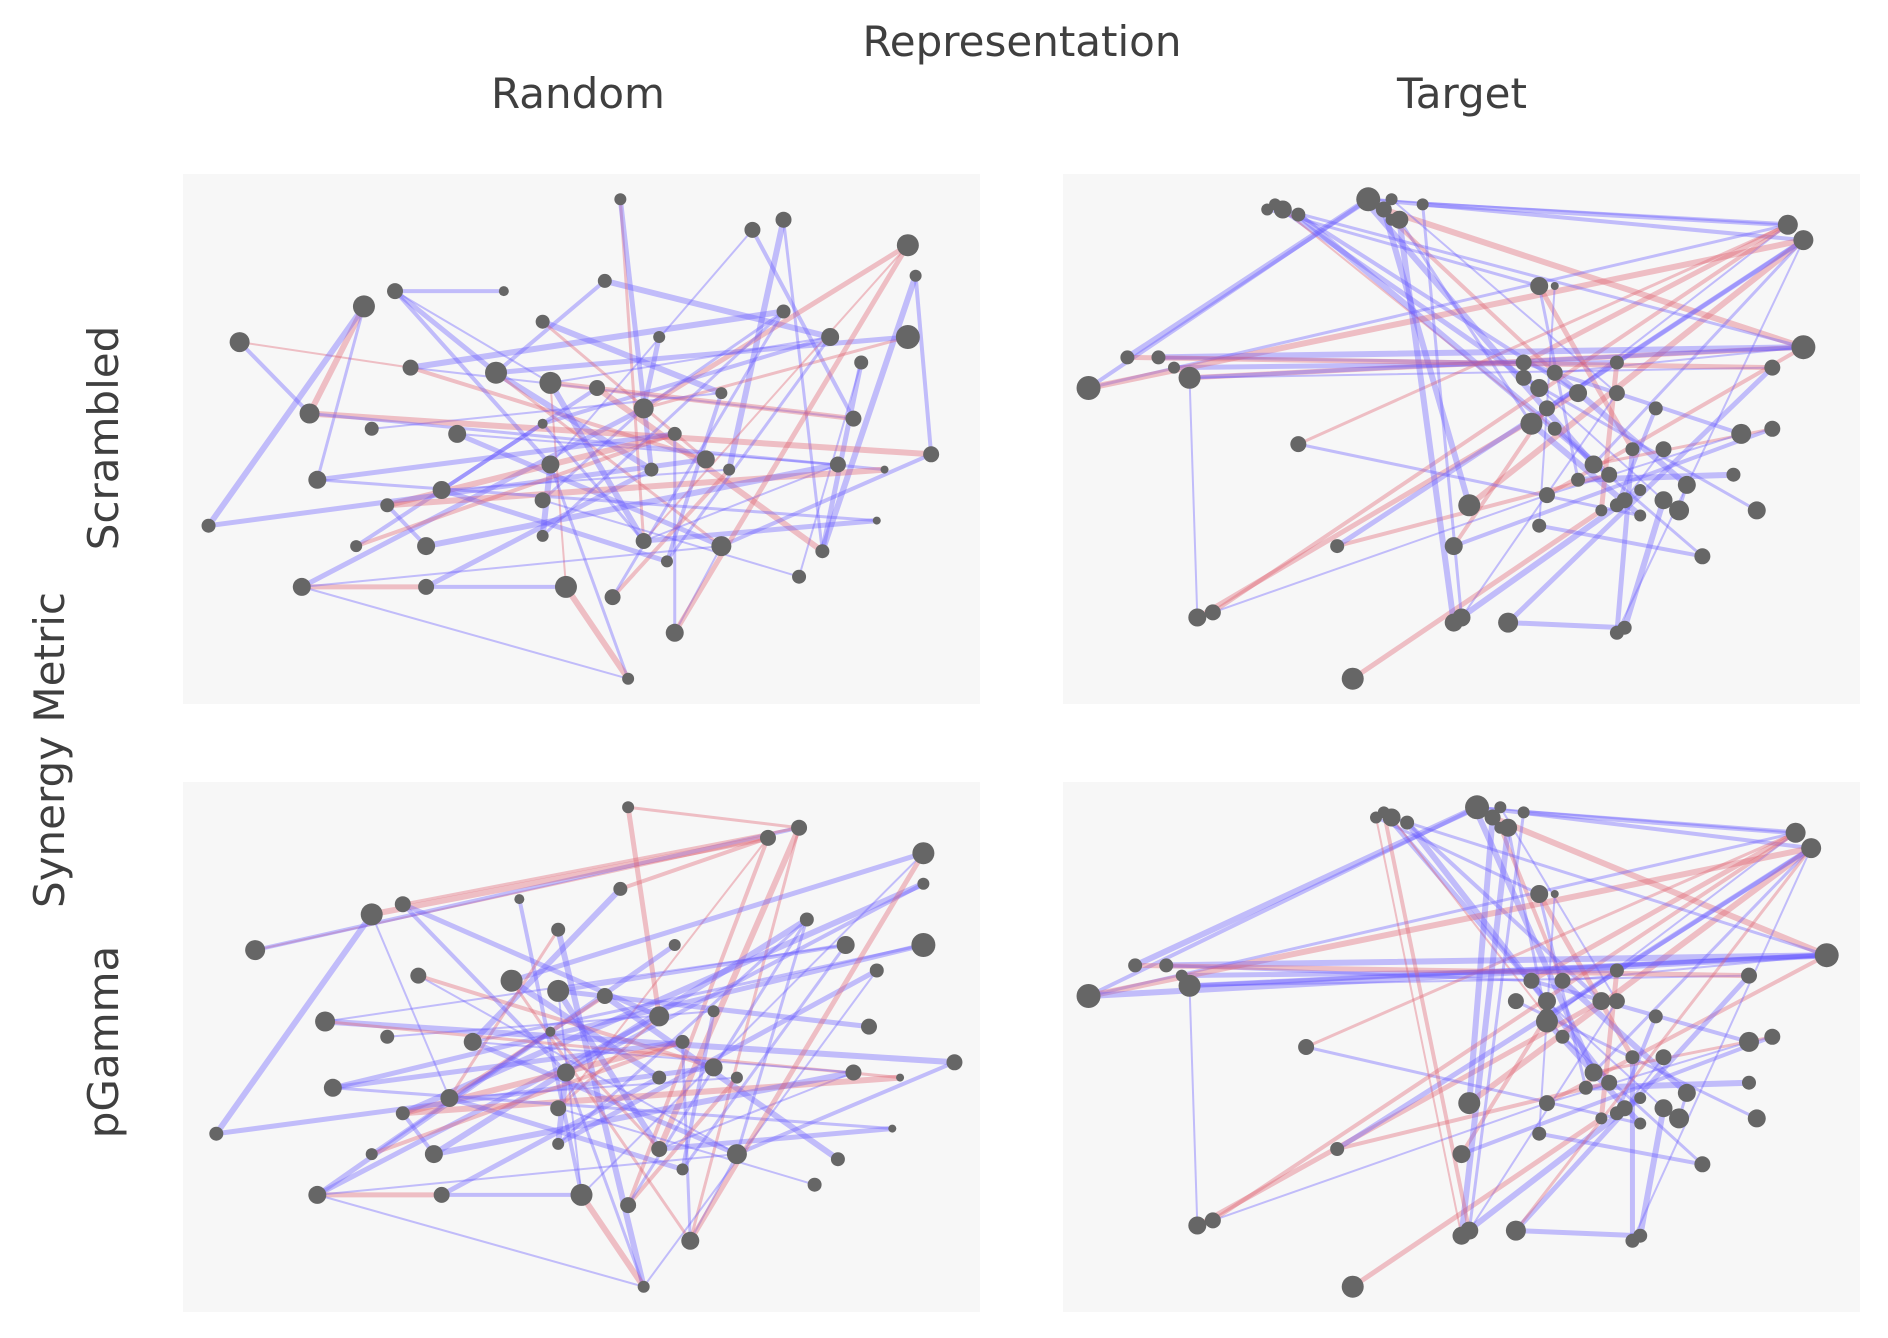 This screenshot has width=1888, height=1338. Describe the element at coordinates (49, 750) in the screenshot. I see `y-axis-label: Synergy Metric` at that location.